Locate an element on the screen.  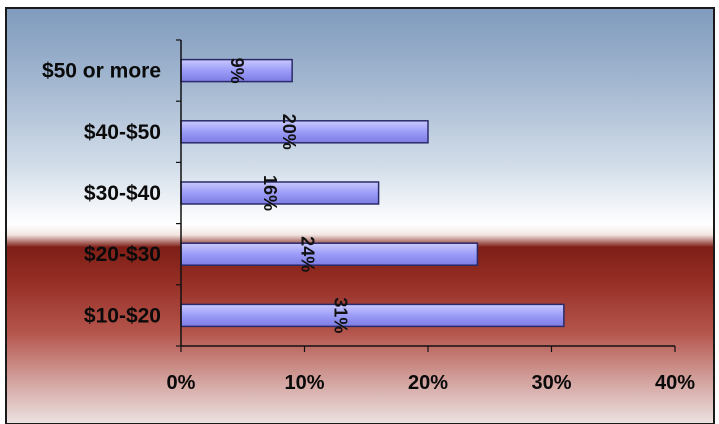
data-labels: 9% 20% 16% 24% 31% is located at coordinates (288, 196).